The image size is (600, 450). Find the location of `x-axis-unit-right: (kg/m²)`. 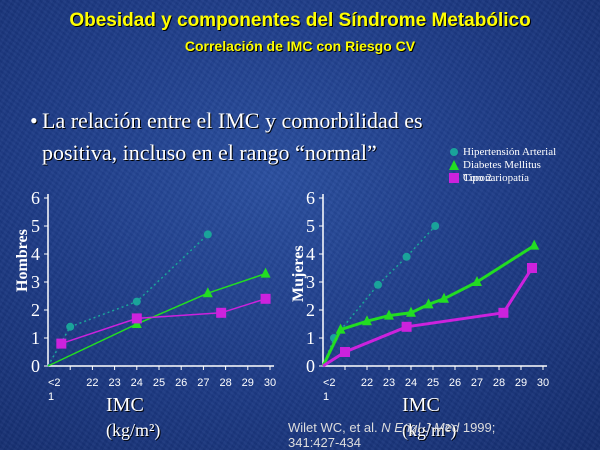

x-axis-unit-right: (kg/m²) is located at coordinates (429, 430).